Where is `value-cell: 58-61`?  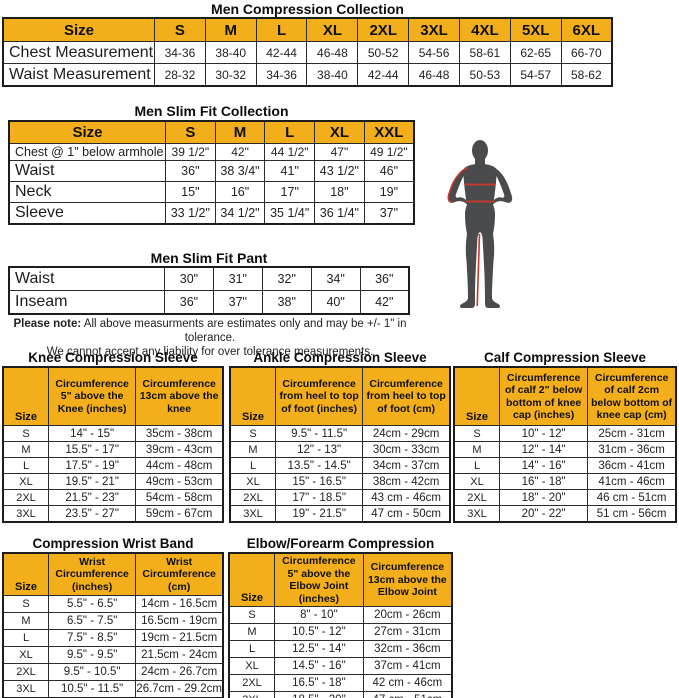
value-cell: 58-61 is located at coordinates (484, 52).